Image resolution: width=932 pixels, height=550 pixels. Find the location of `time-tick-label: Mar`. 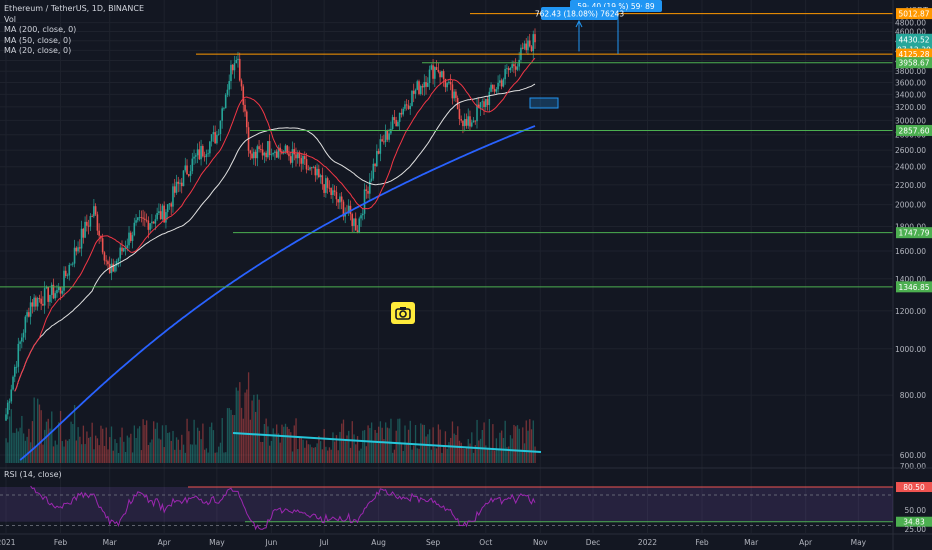

time-tick-label: Mar is located at coordinates (751, 542).